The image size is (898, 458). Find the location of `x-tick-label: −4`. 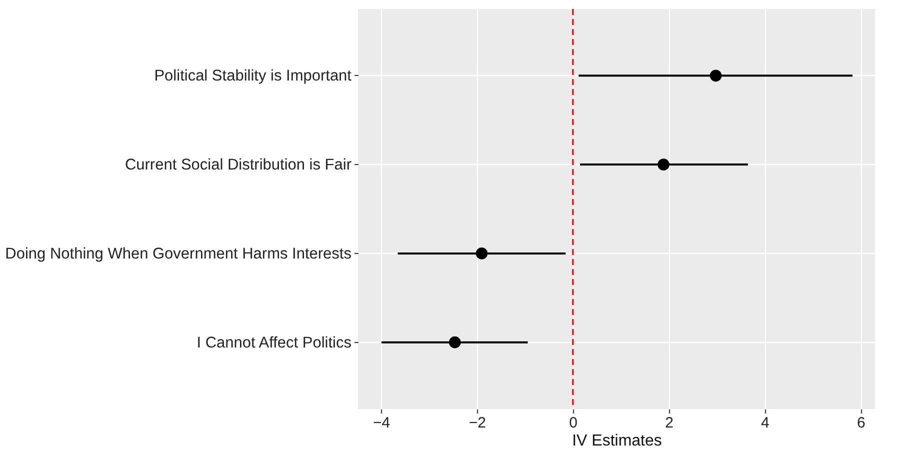

x-tick-label: −4 is located at coordinates (381, 423).